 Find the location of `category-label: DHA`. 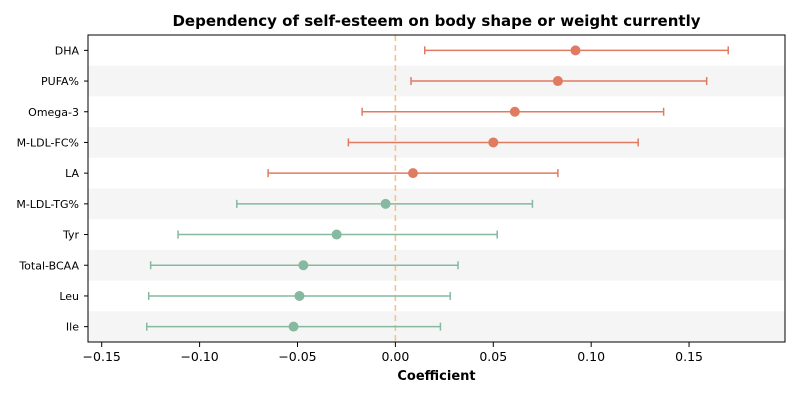

category-label: DHA is located at coordinates (67, 50).